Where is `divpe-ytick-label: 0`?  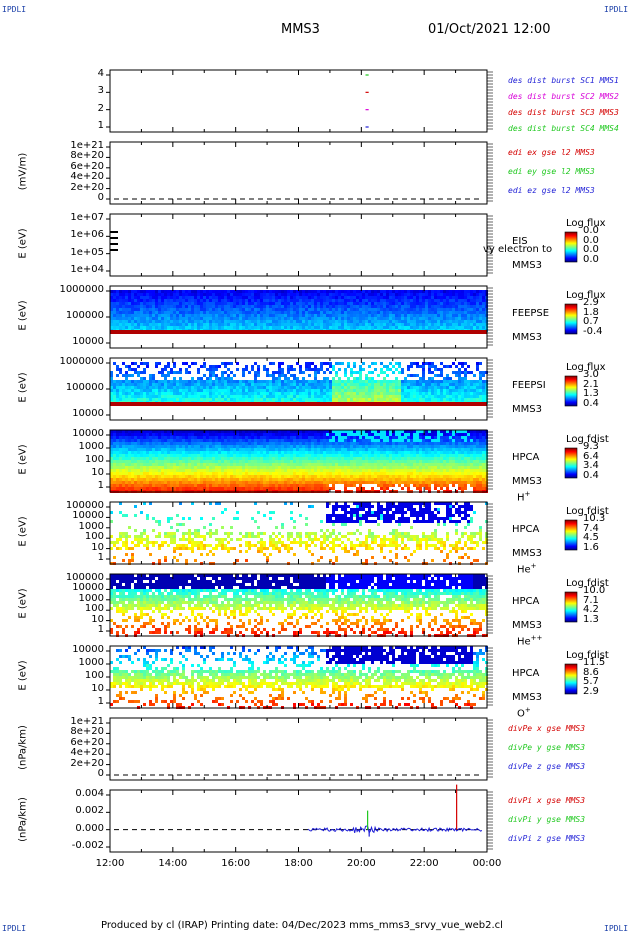 divpe-ytick-label: 0 is located at coordinates (100, 773).